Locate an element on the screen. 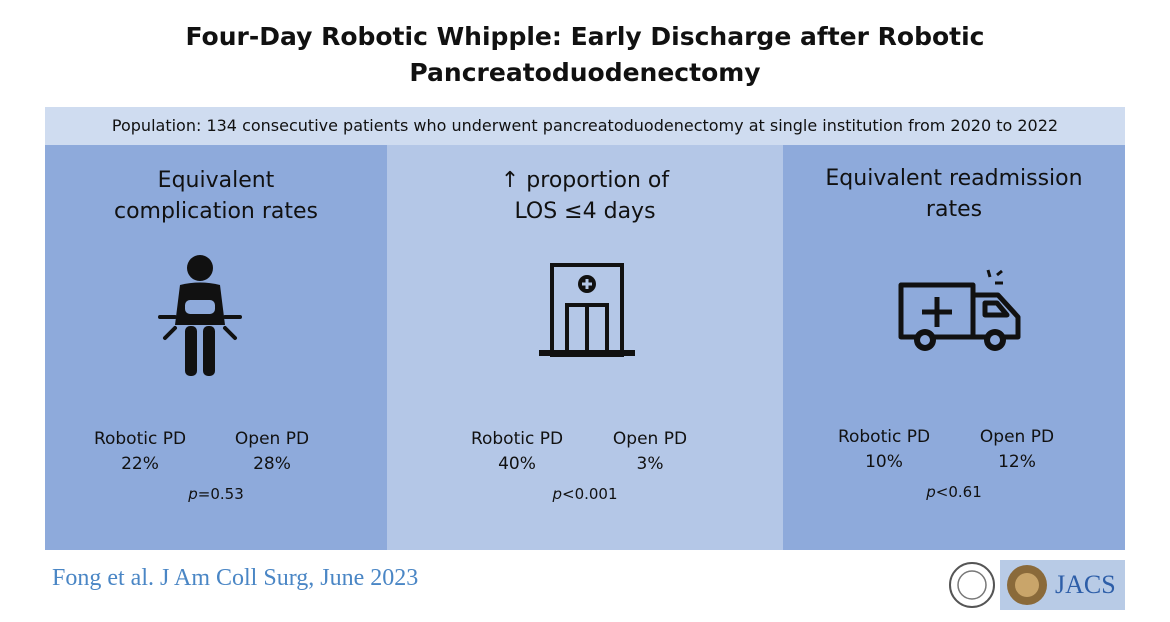 This screenshot has width=1170, height=622. journal-seal is located at coordinates (1027, 585).